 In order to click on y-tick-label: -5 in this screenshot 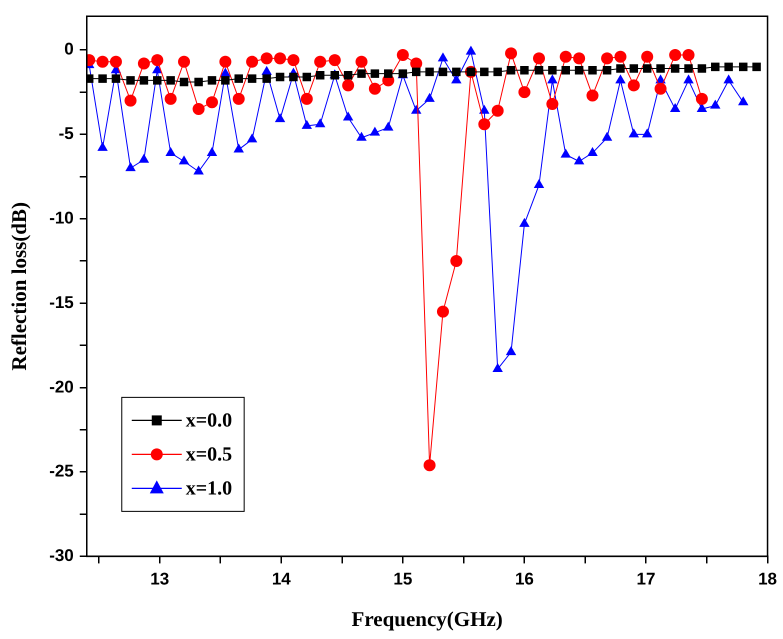, I will do `click(66, 134)`.